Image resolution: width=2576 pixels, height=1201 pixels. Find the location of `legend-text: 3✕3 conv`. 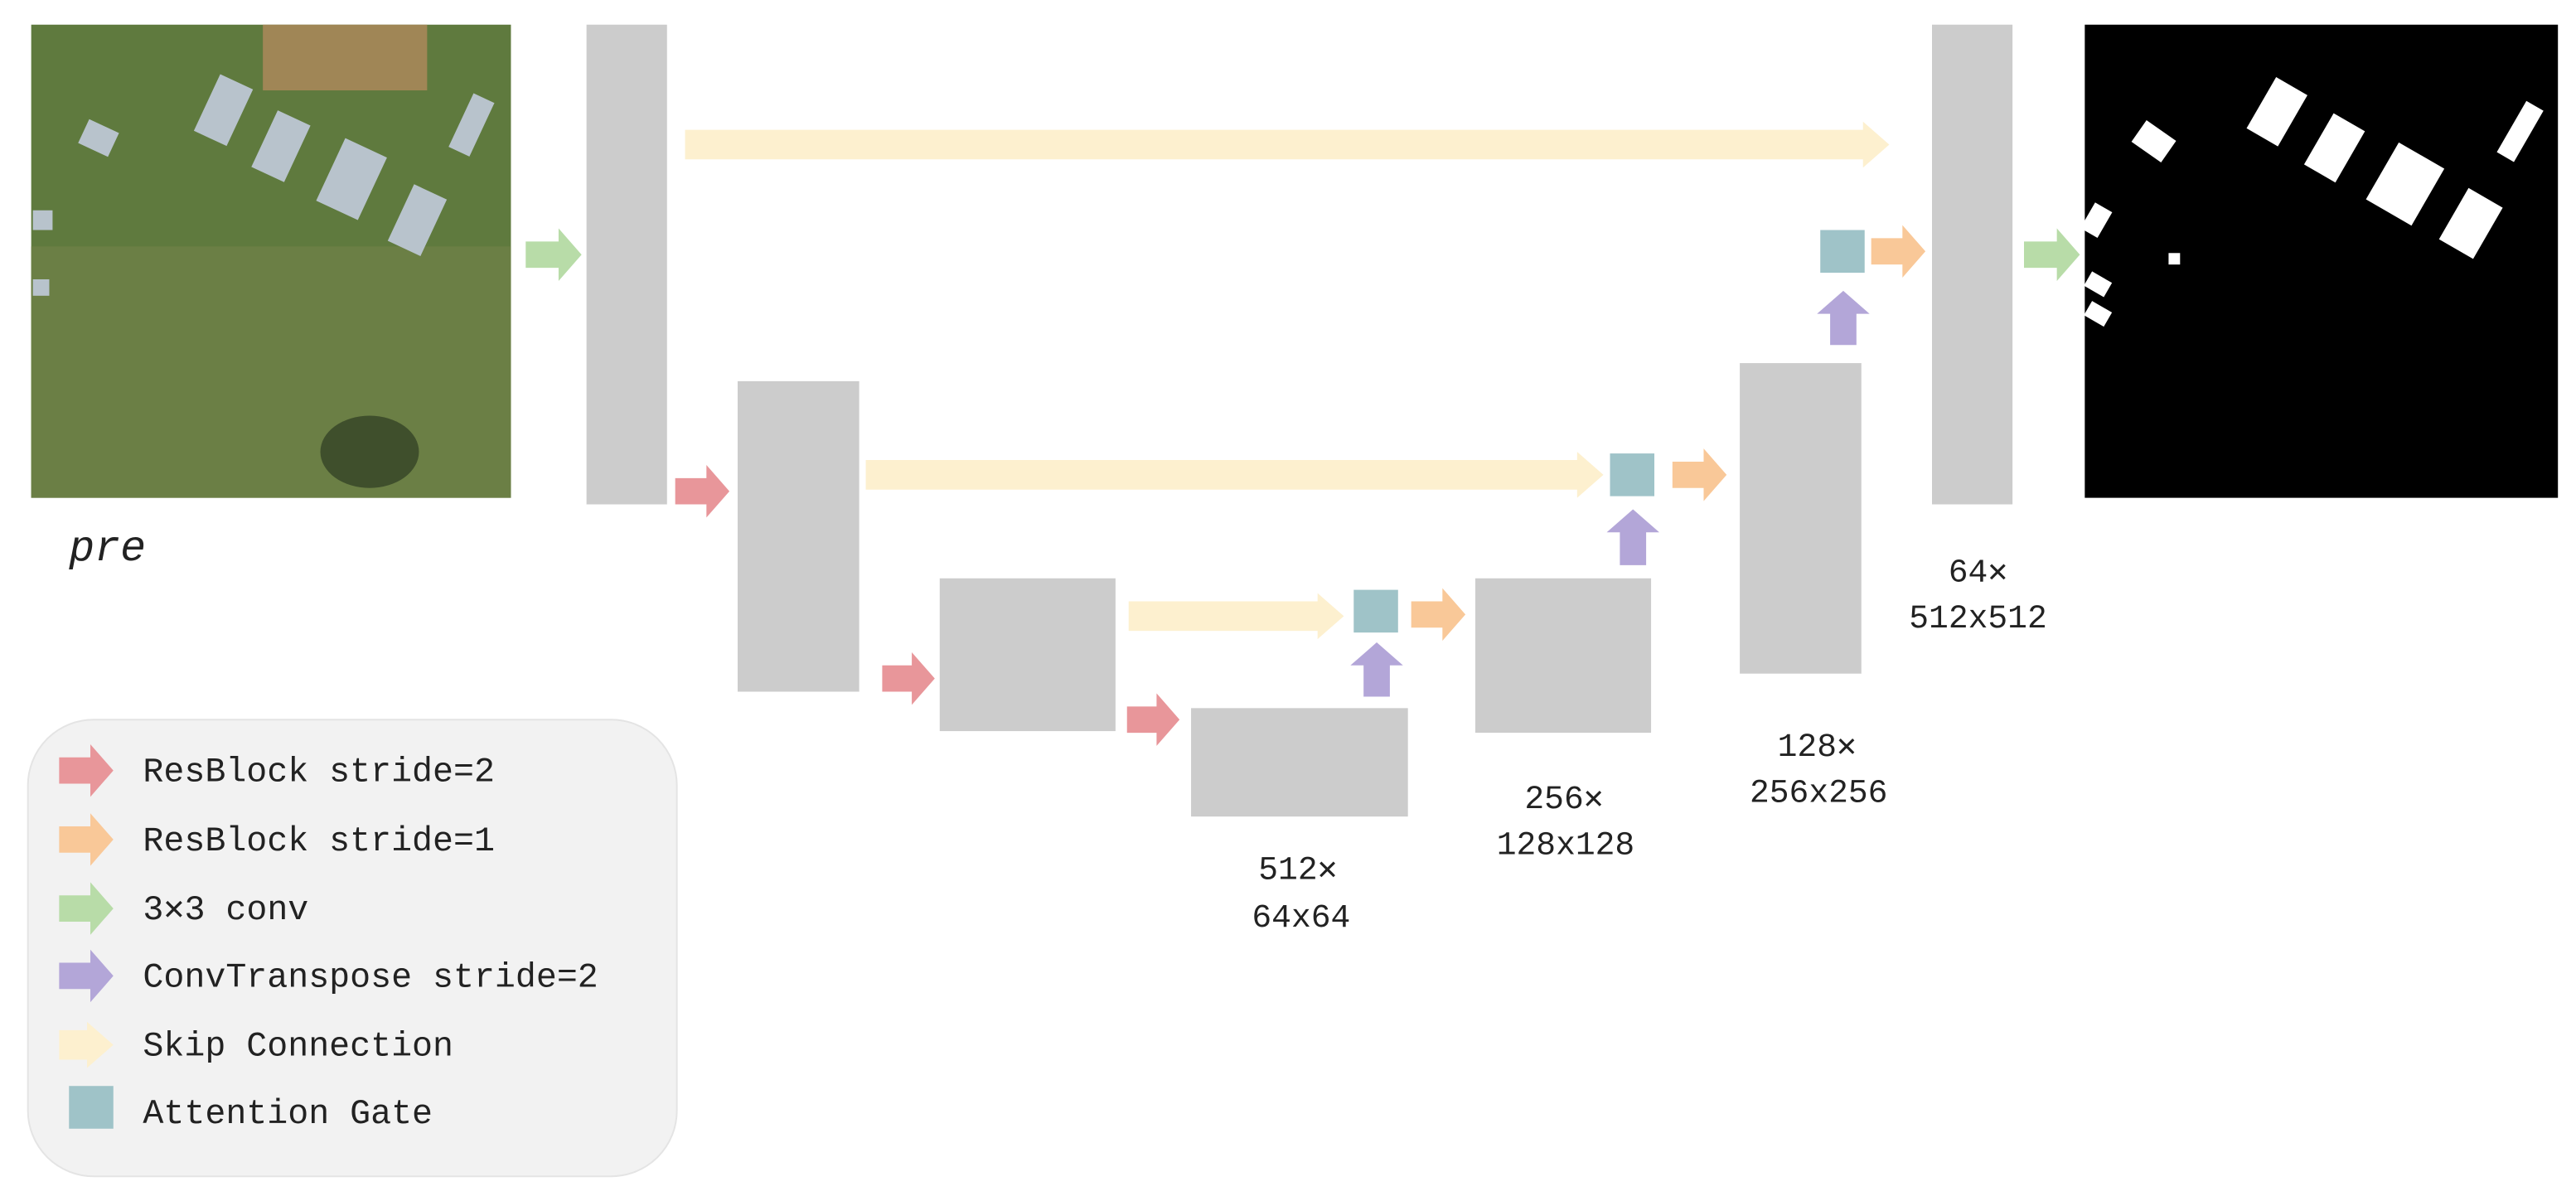

legend-text: 3✕3 conv is located at coordinates (225, 911).